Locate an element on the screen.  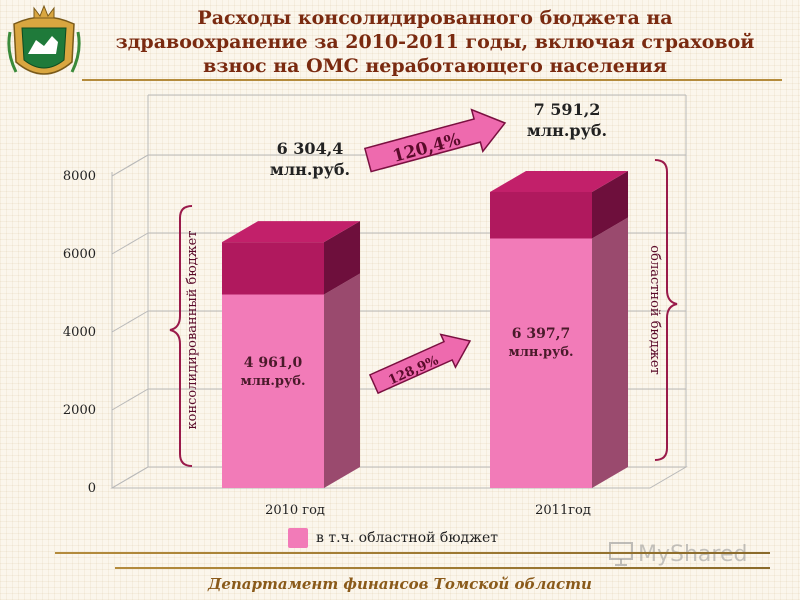
bracket-right is located at coordinates (666, 310).